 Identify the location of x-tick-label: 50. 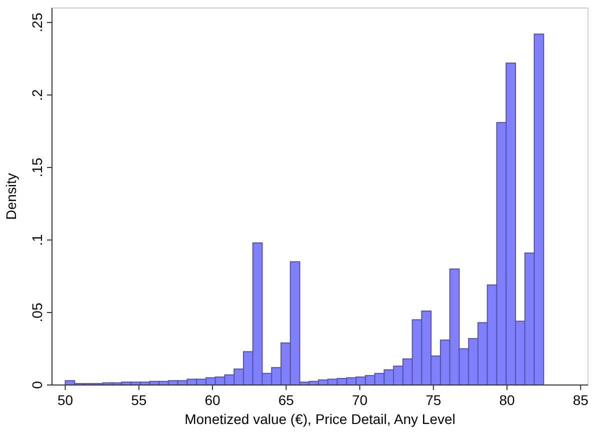
(65, 400).